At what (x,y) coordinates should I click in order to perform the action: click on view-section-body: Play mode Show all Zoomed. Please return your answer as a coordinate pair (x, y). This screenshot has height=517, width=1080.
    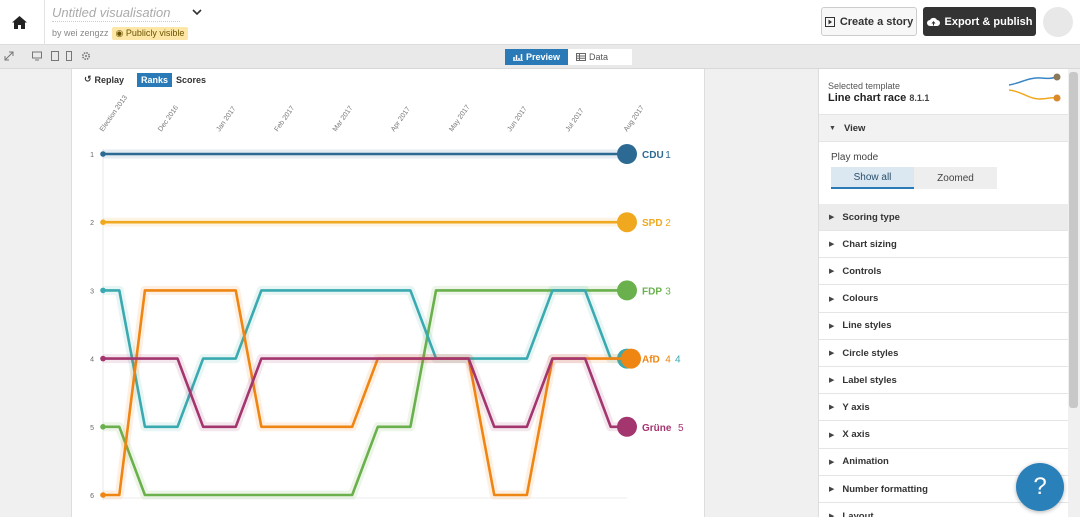
    Looking at the image, I should click on (943, 173).